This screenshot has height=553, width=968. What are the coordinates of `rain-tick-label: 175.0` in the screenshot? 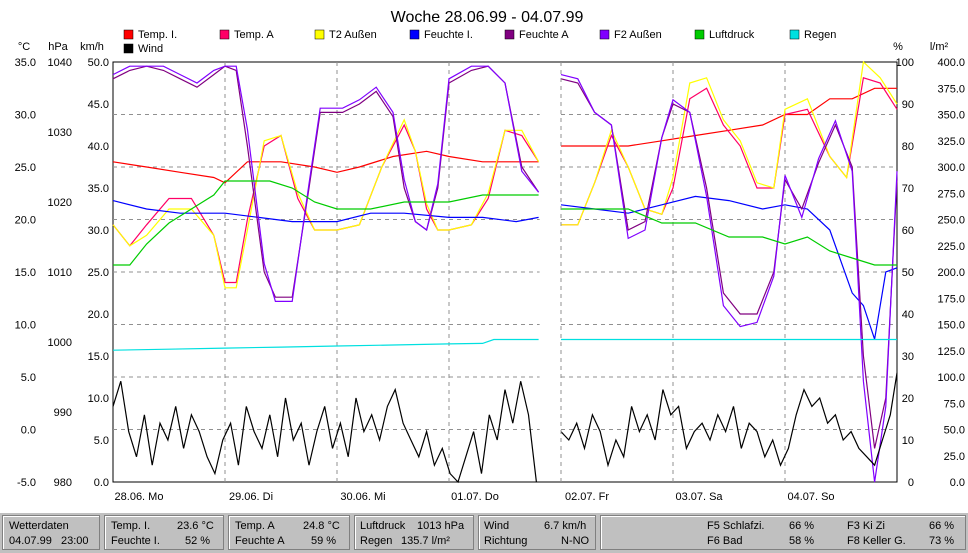 It's located at (951, 299).